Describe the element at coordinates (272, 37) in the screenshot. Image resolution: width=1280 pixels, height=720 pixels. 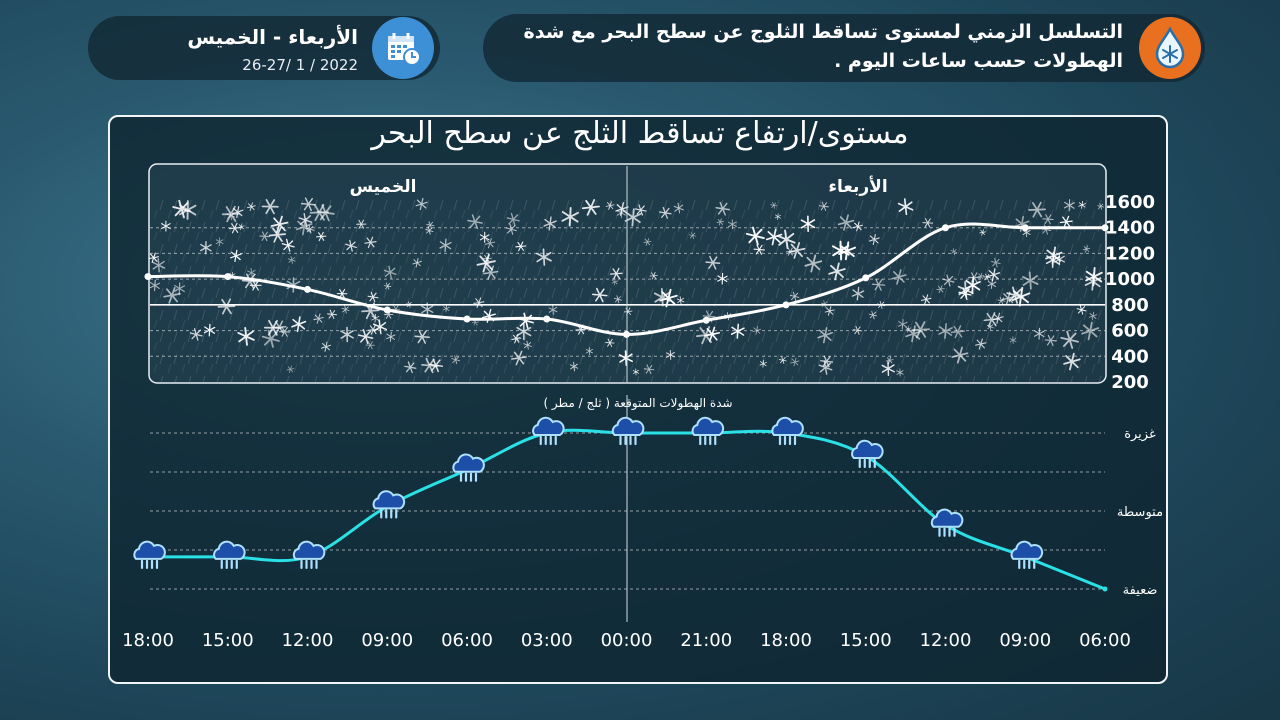
I see `date-label: الأربعاء - الخميس` at that location.